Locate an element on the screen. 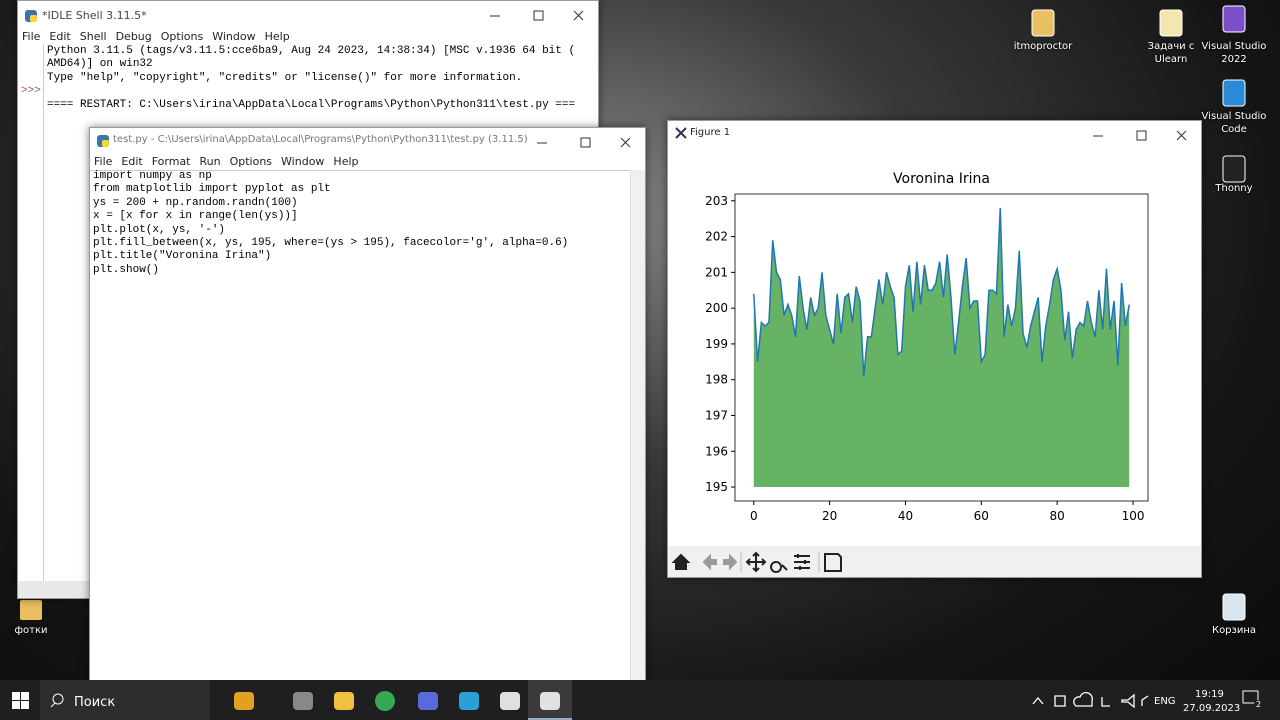 This screenshot has height=720, width=1280. desktop-icon-label: Корзина is located at coordinates (1234, 630).